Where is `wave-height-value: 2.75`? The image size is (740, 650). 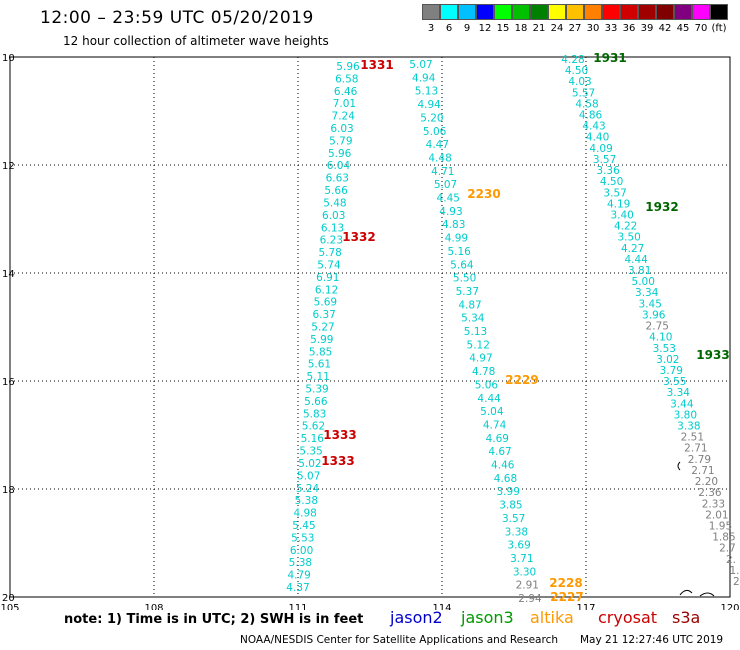
wave-height-value: 2.75 is located at coordinates (657, 327).